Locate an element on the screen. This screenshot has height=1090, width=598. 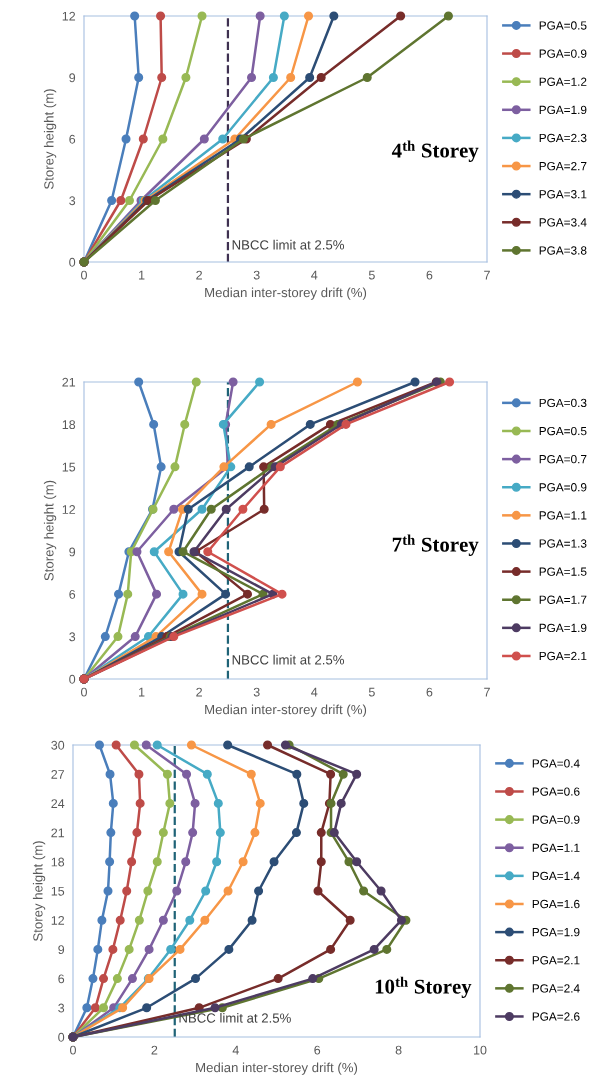
x-tick-label: 10 is located at coordinates (480, 1050).